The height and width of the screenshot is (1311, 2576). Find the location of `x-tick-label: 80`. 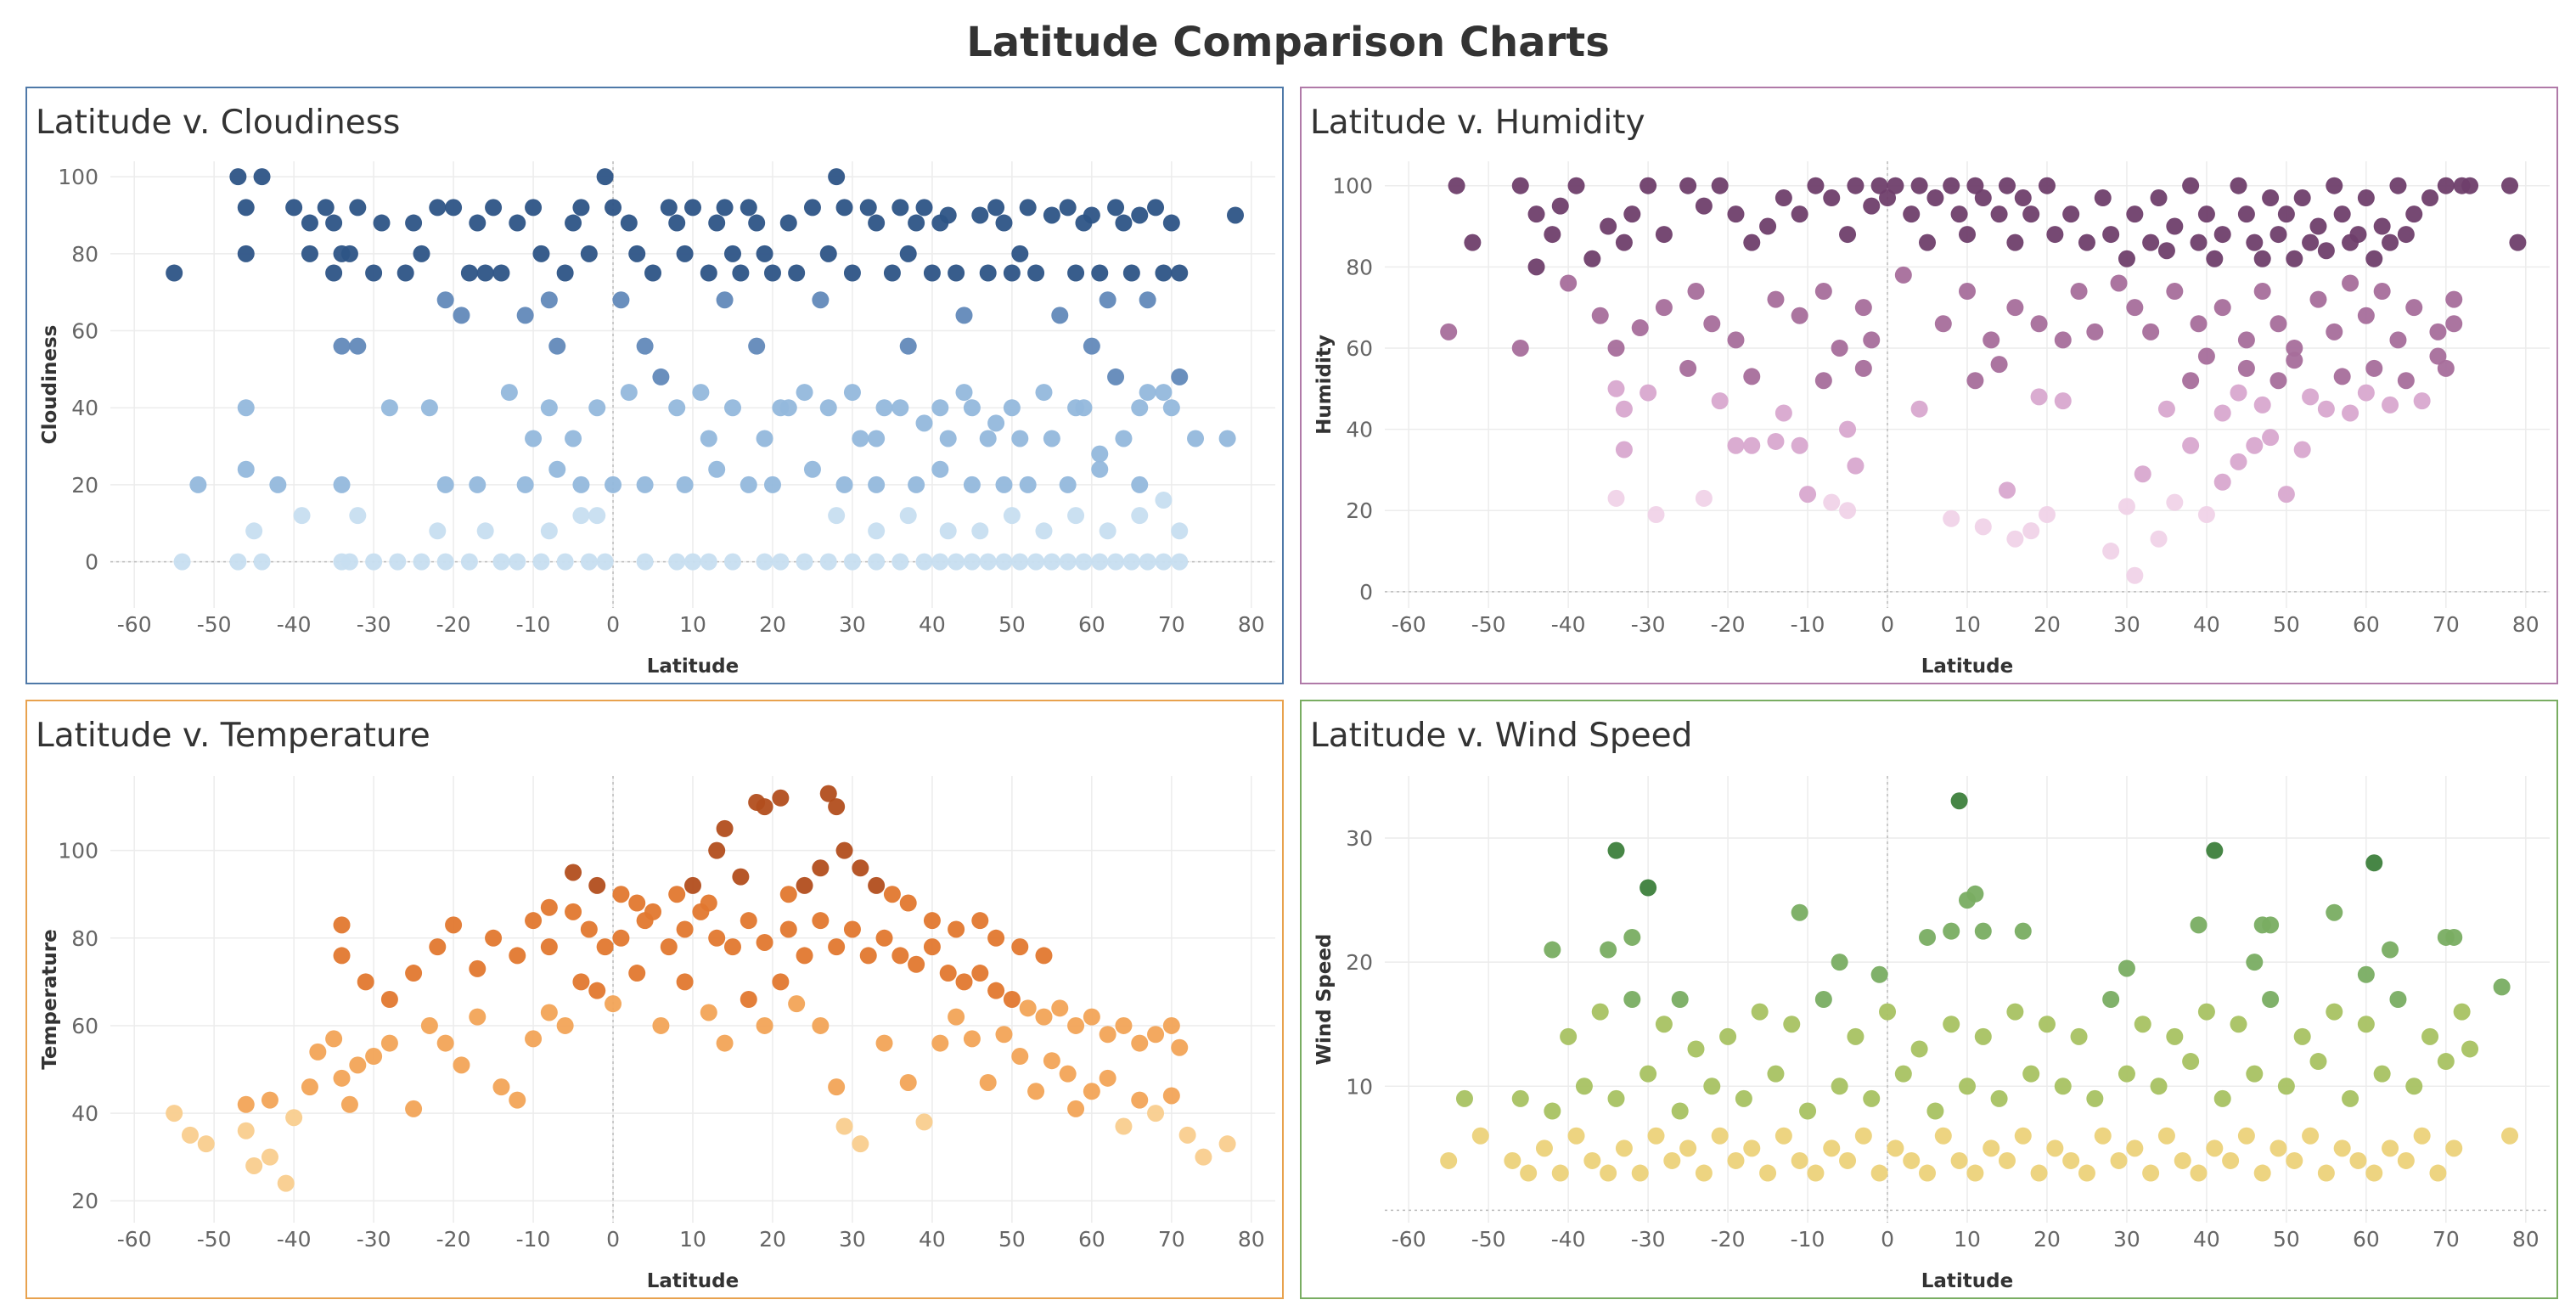

x-tick-label: 80 is located at coordinates (1251, 624).